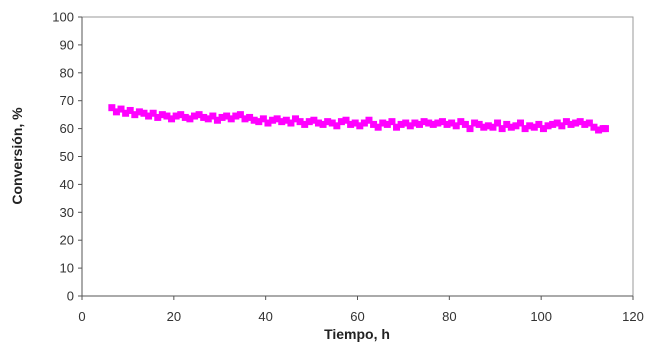  I want to click on y-tick-label: 0, so click(70, 296).